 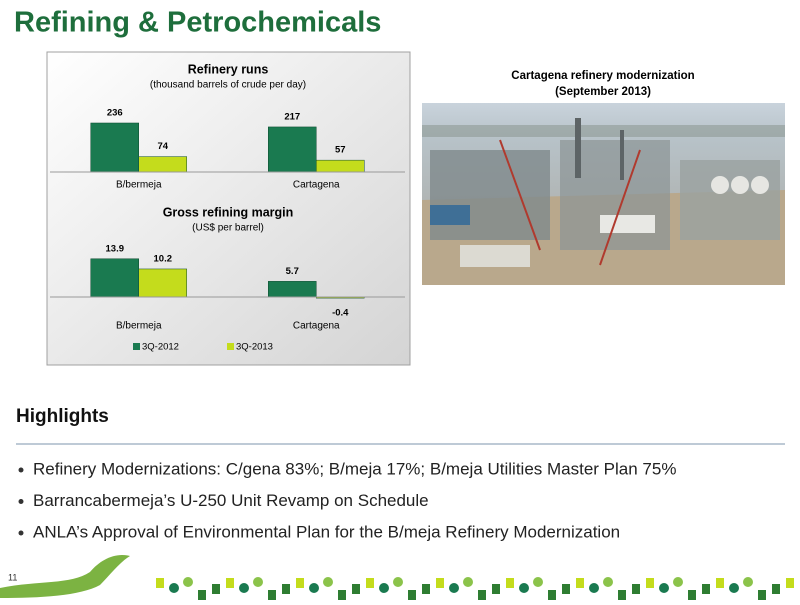 What do you see at coordinates (62, 416) in the screenshot?
I see `highlights-heading: Highlights` at bounding box center [62, 416].